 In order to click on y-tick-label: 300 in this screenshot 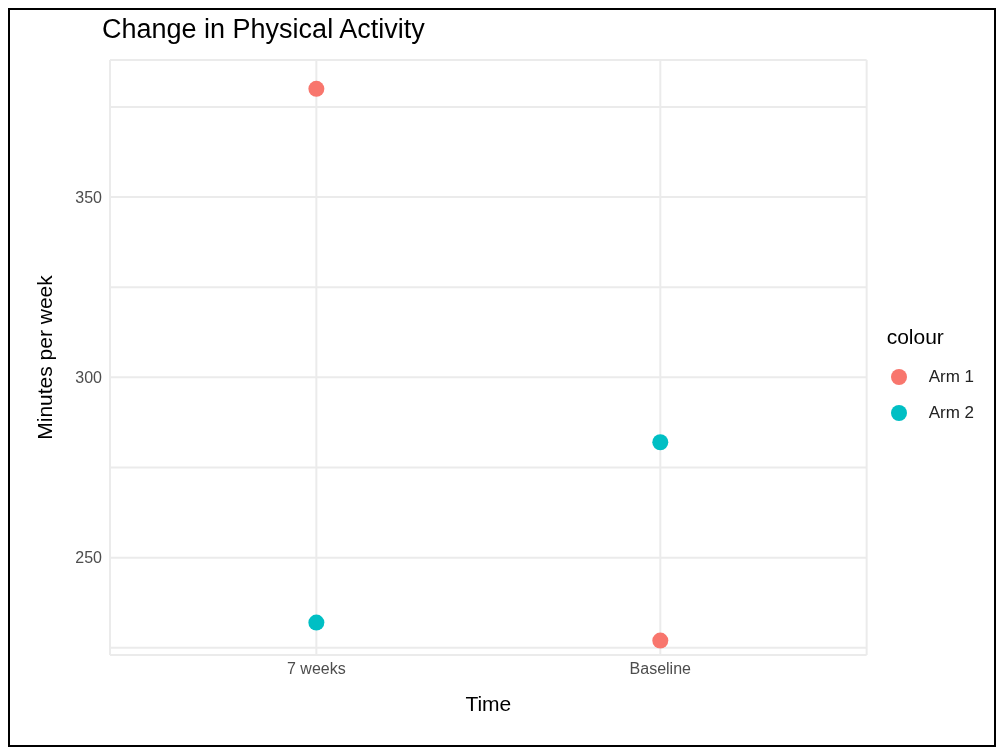, I will do `click(89, 378)`.